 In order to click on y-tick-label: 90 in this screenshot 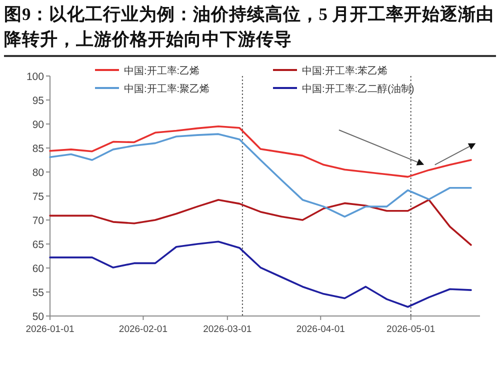, I will do `click(38, 125)`.